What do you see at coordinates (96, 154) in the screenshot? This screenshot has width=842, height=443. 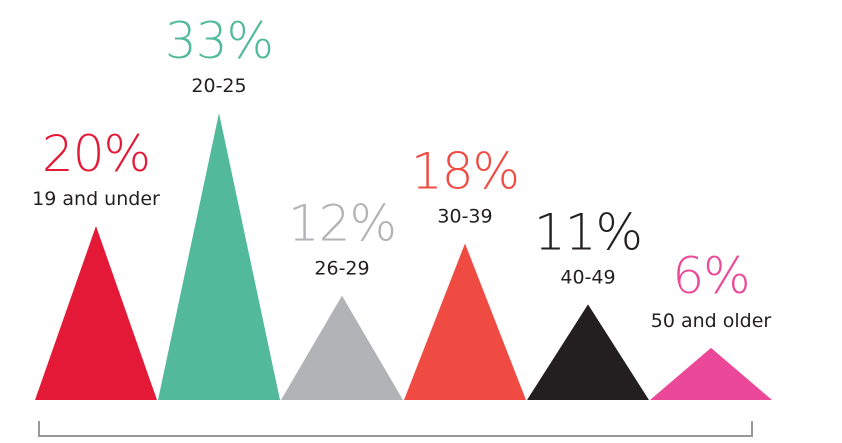 I see `value-label: 20%` at bounding box center [96, 154].